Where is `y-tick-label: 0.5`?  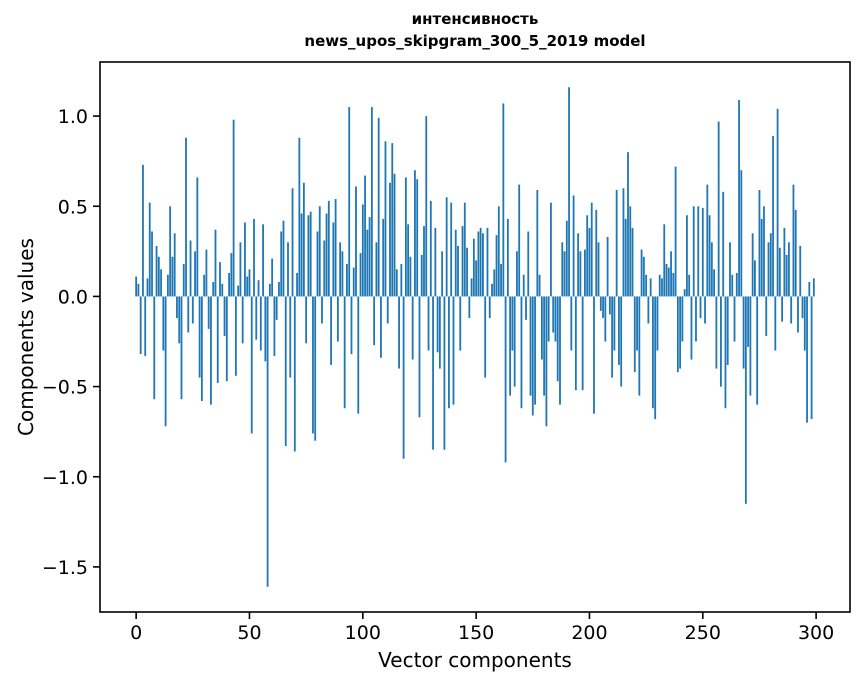 y-tick-label: 0.5 is located at coordinates (73, 207).